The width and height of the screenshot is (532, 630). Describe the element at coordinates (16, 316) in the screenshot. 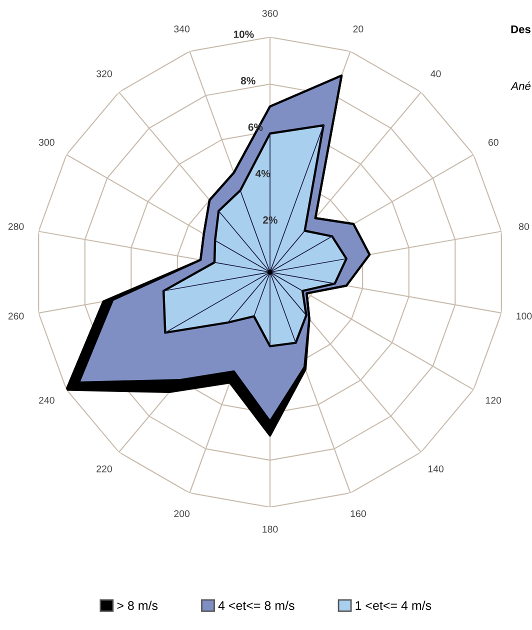

I see `spoke-label: 260` at that location.